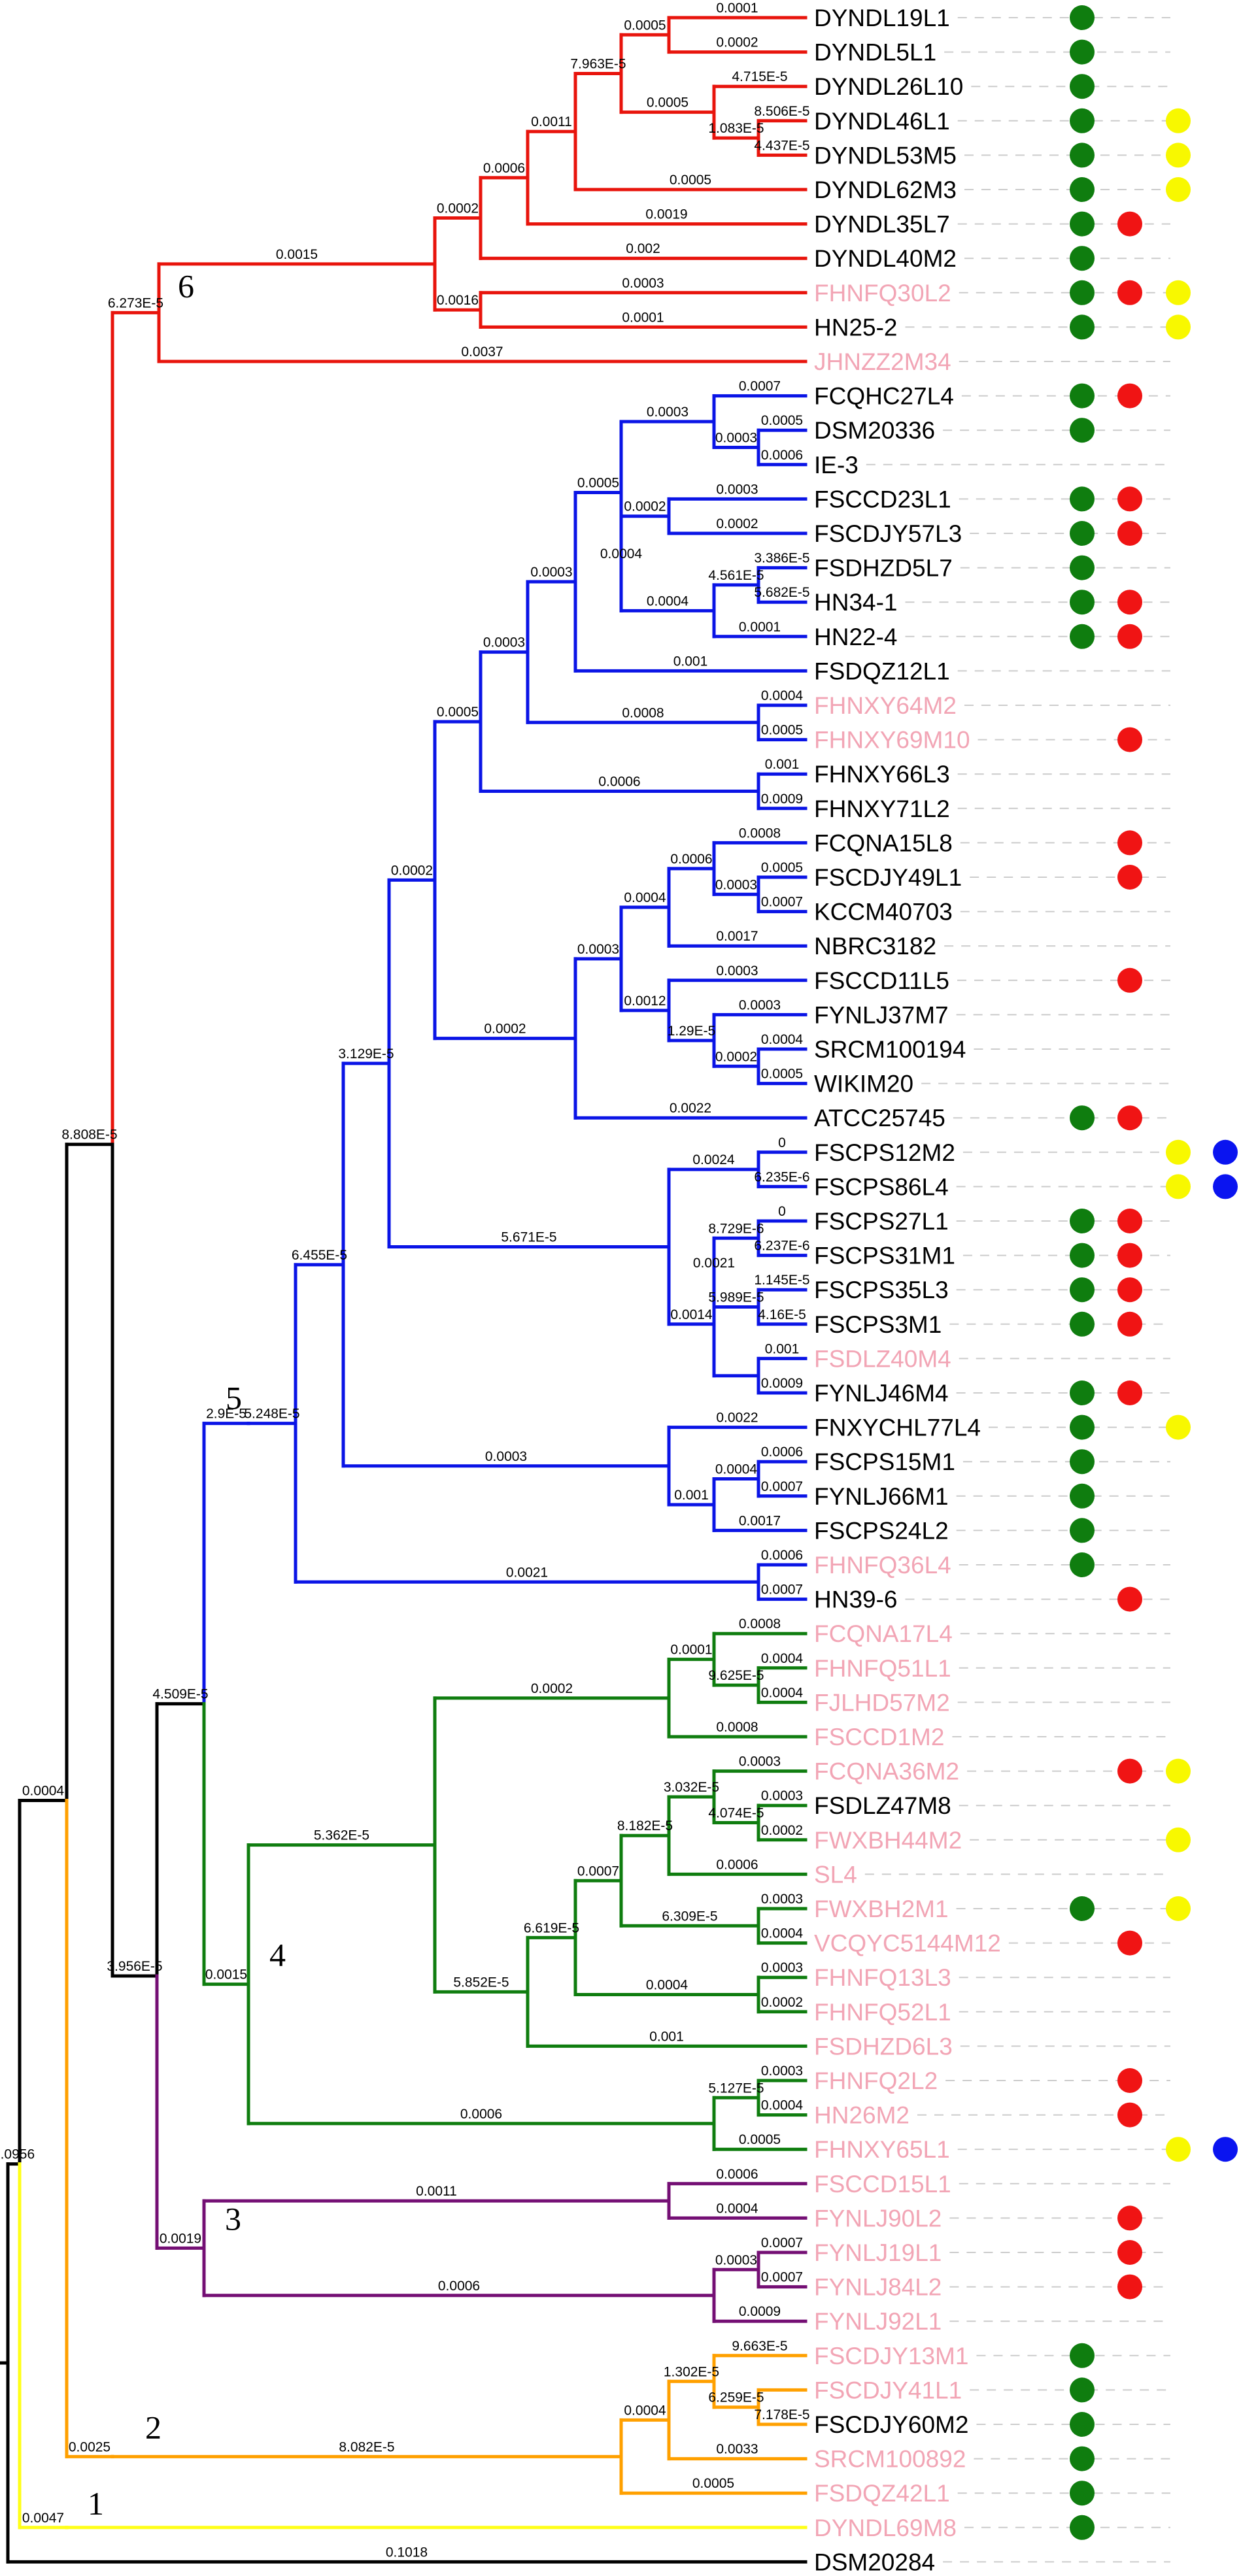  Describe the element at coordinates (551, 1928) in the screenshot. I see `branch-length-label: 6.619E-5` at that location.